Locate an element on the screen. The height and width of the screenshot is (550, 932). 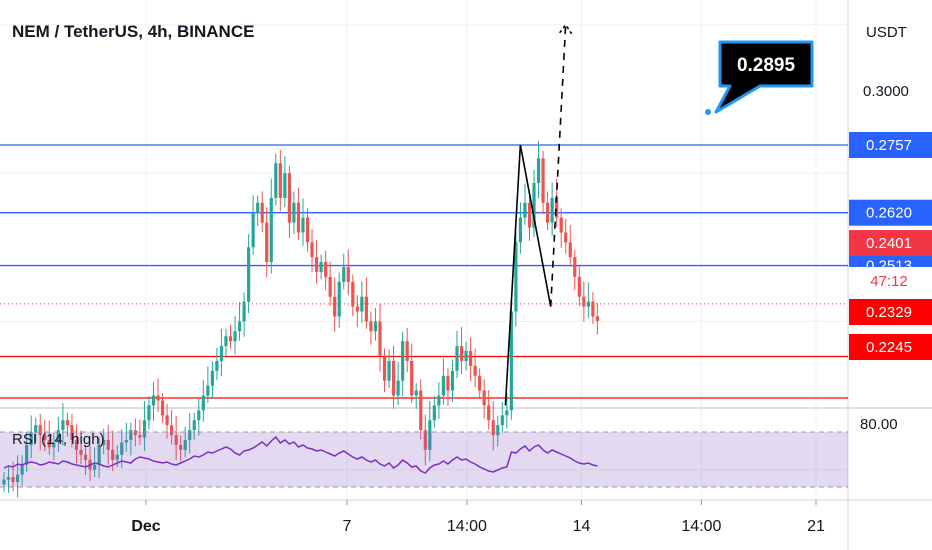
x-tick-label-5: 21 is located at coordinates (816, 526).